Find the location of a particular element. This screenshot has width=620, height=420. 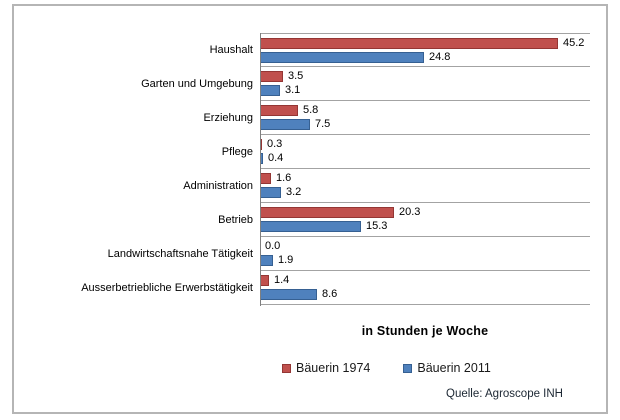

bar-value-label: 45.2 is located at coordinates (574, 43).